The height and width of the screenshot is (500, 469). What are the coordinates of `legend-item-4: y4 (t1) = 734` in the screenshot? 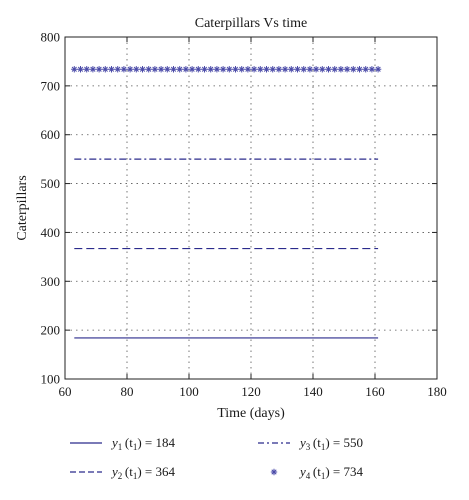 It's located at (316, 472).